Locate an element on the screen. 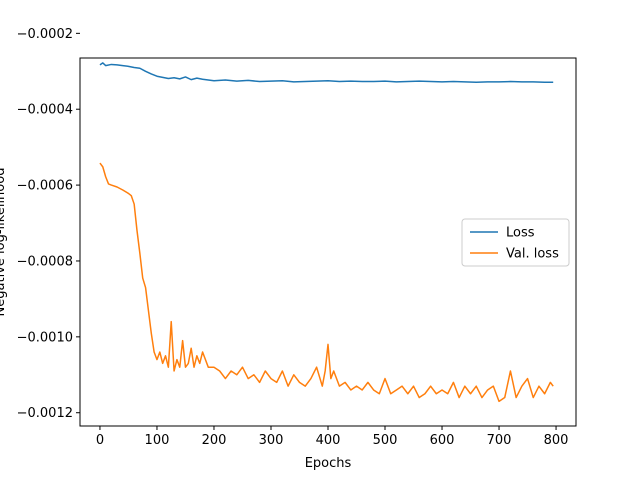  y-tick-label: −0.0002 is located at coordinates (45, 34).